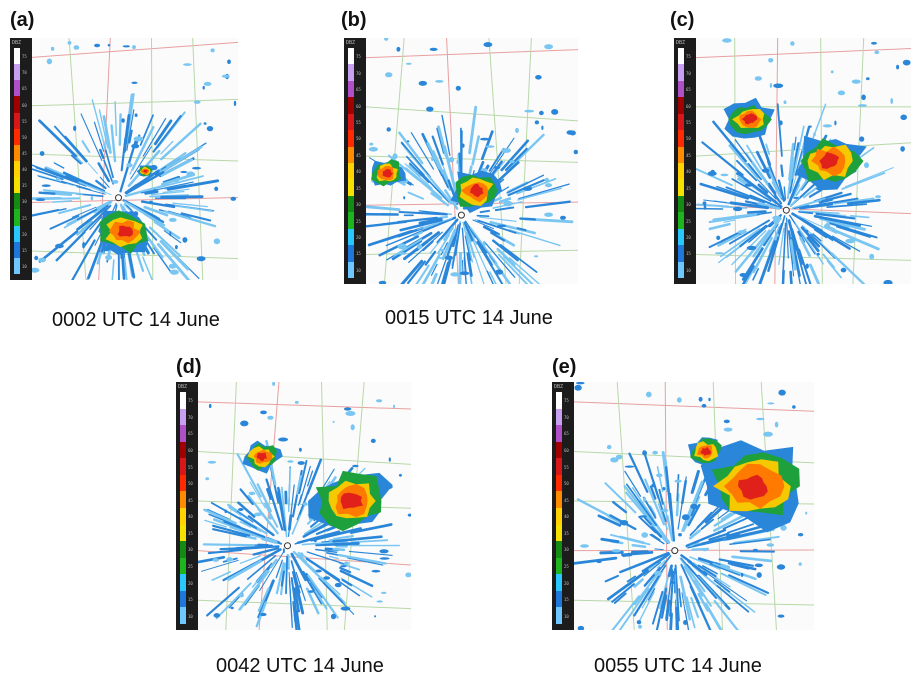  I want to click on radar-map-svg, so click(463, 161).